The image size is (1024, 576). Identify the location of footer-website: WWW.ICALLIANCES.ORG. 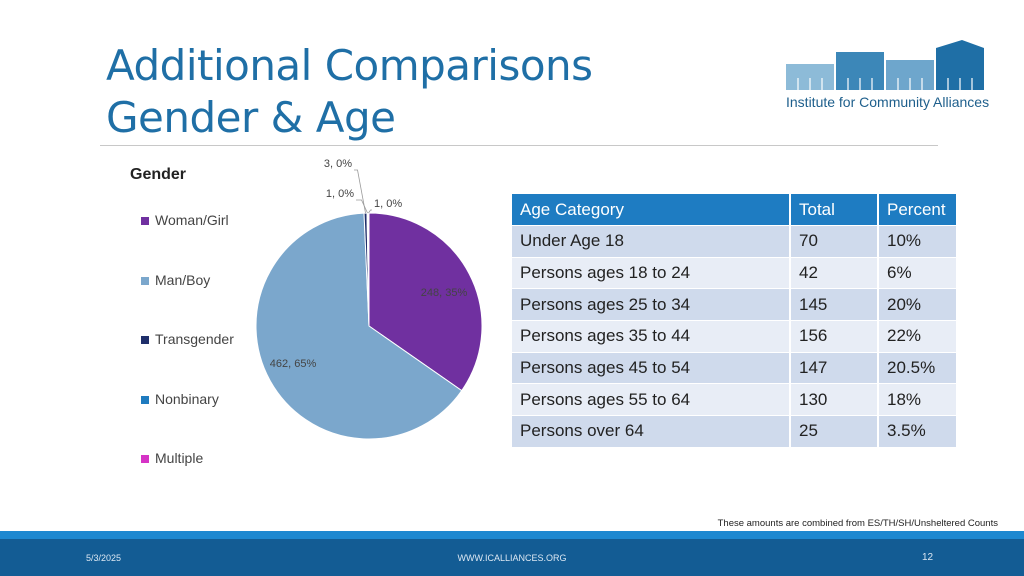
(512, 558).